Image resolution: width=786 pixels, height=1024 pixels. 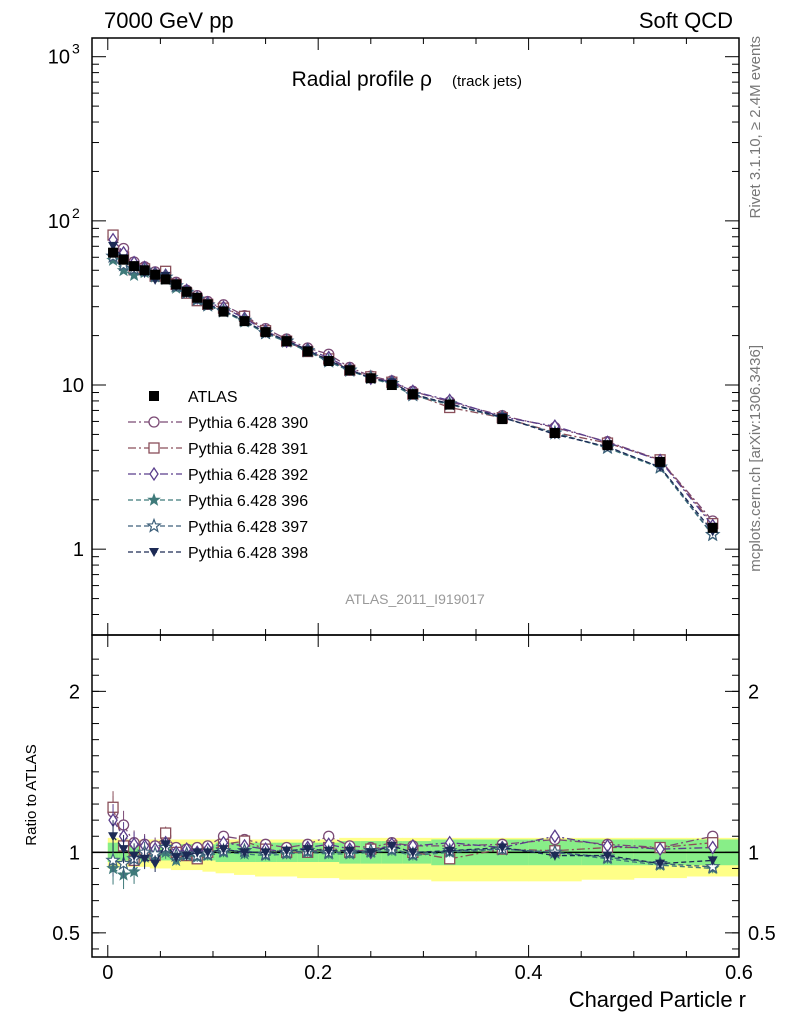 I want to click on x-tick-label: 0.4, so click(x=529, y=973).